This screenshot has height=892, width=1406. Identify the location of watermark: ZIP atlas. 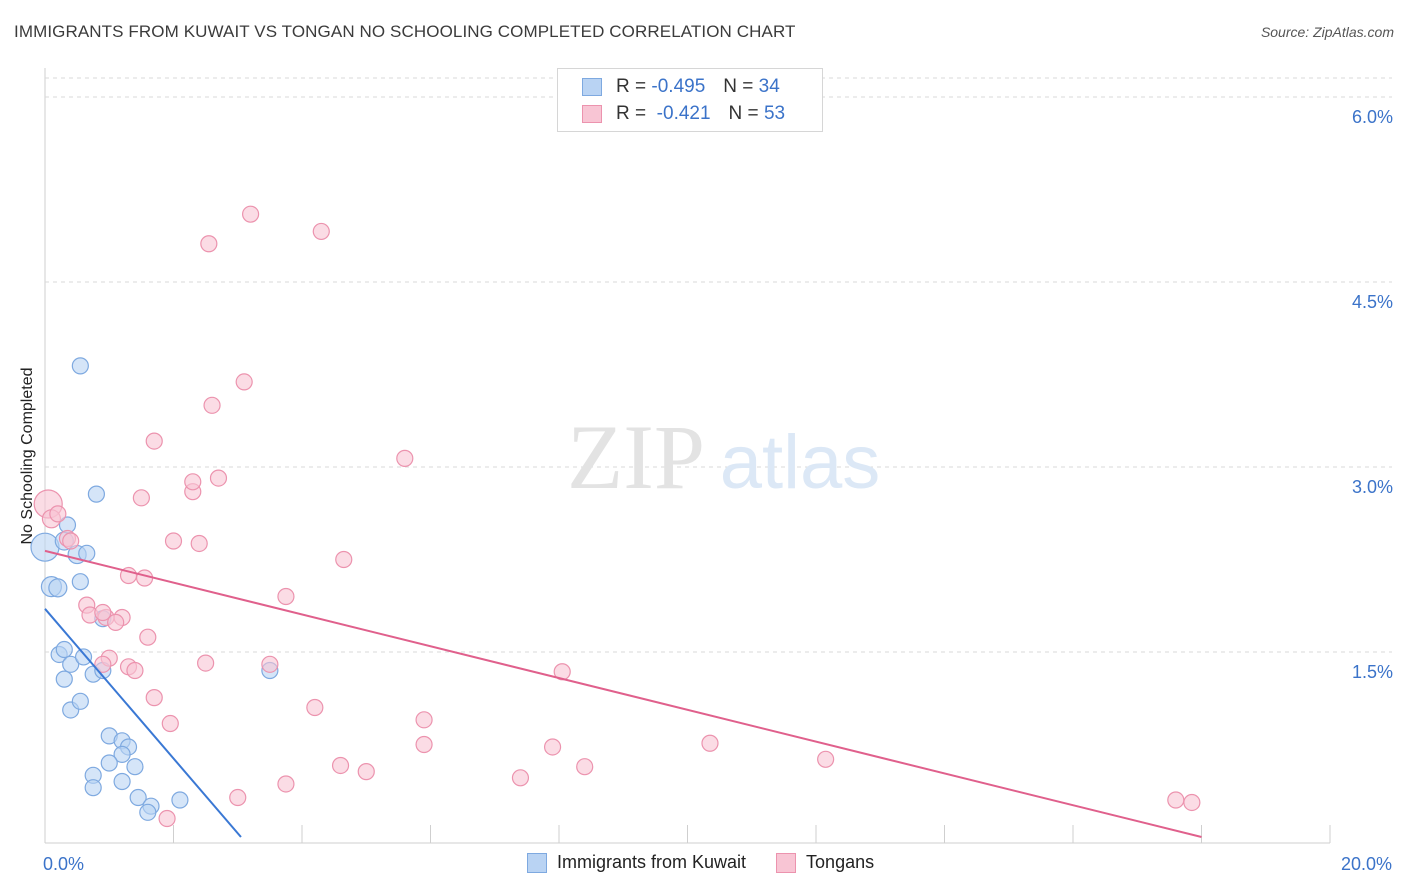
(723, 457).